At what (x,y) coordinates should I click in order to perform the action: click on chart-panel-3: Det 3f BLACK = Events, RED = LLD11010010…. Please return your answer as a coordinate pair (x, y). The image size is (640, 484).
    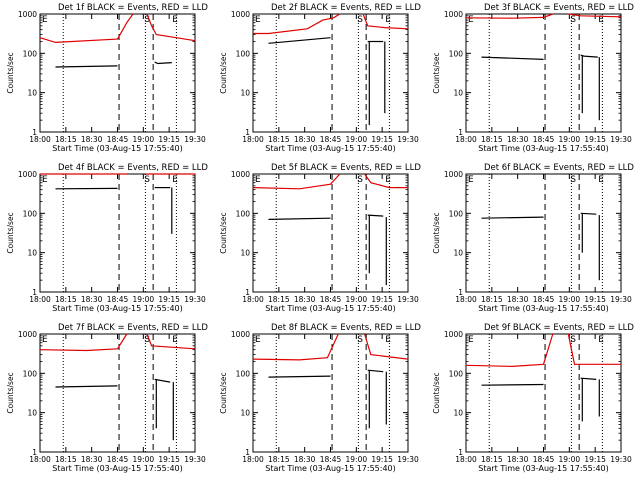
    Looking at the image, I should click on (533, 78).